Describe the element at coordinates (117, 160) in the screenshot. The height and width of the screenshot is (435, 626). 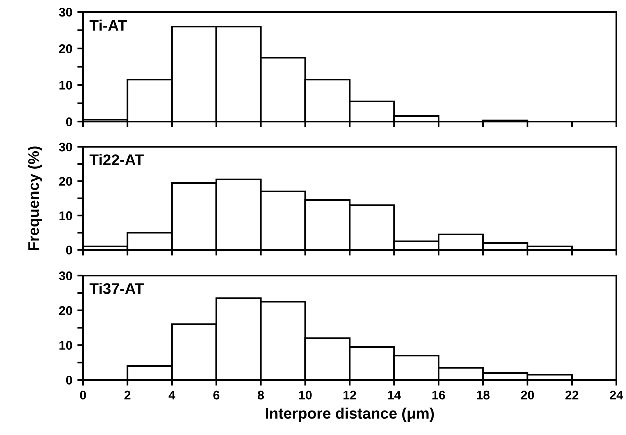
I see `chart-title: Ti22-AT` at that location.